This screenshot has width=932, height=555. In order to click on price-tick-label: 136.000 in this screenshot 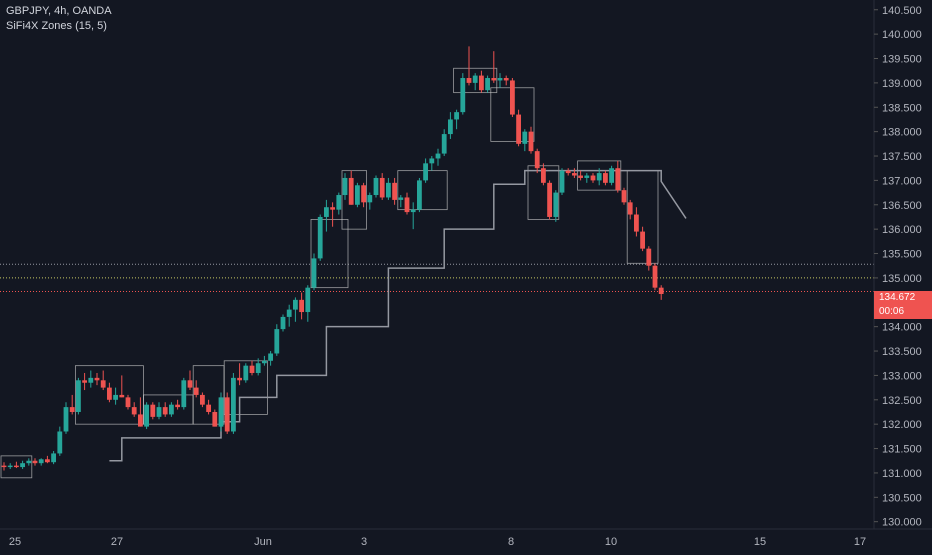, I will do `click(902, 230)`.